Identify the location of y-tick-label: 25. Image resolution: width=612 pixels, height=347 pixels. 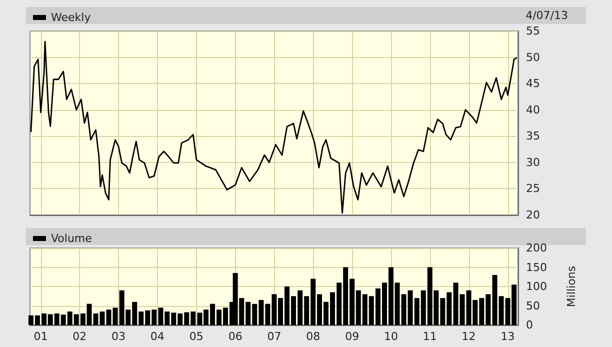
(533, 189).